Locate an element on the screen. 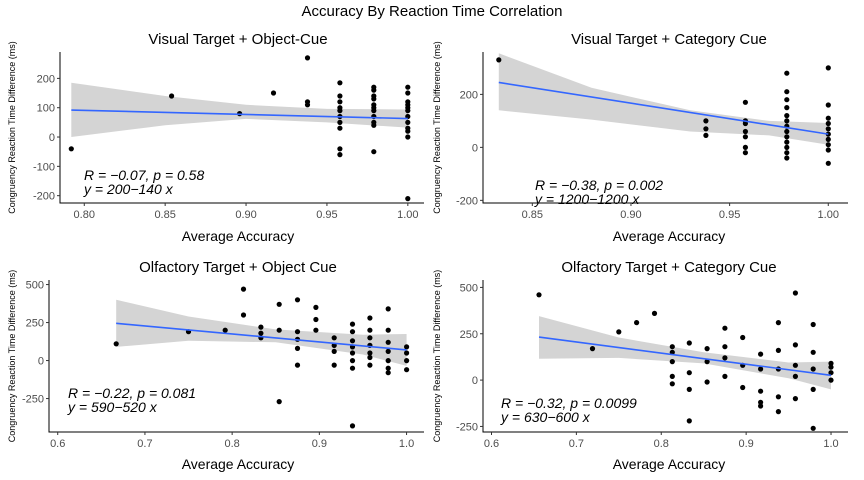  y-tick-label: 100 is located at coordinates (46, 109).